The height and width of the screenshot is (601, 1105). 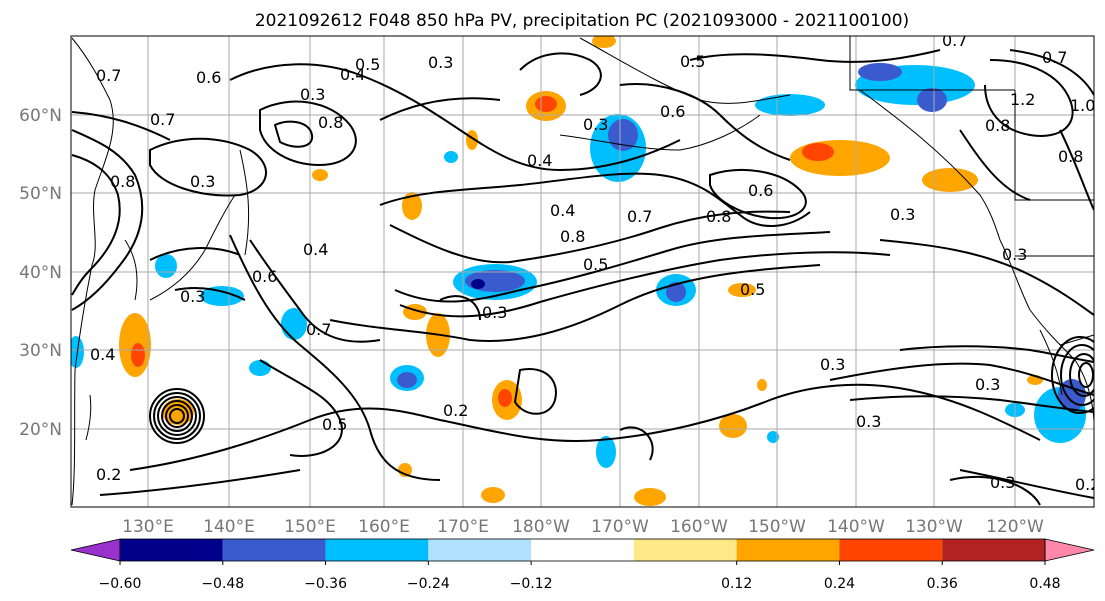 What do you see at coordinates (40, 351) in the screenshot?
I see `lat-label: 30°N` at bounding box center [40, 351].